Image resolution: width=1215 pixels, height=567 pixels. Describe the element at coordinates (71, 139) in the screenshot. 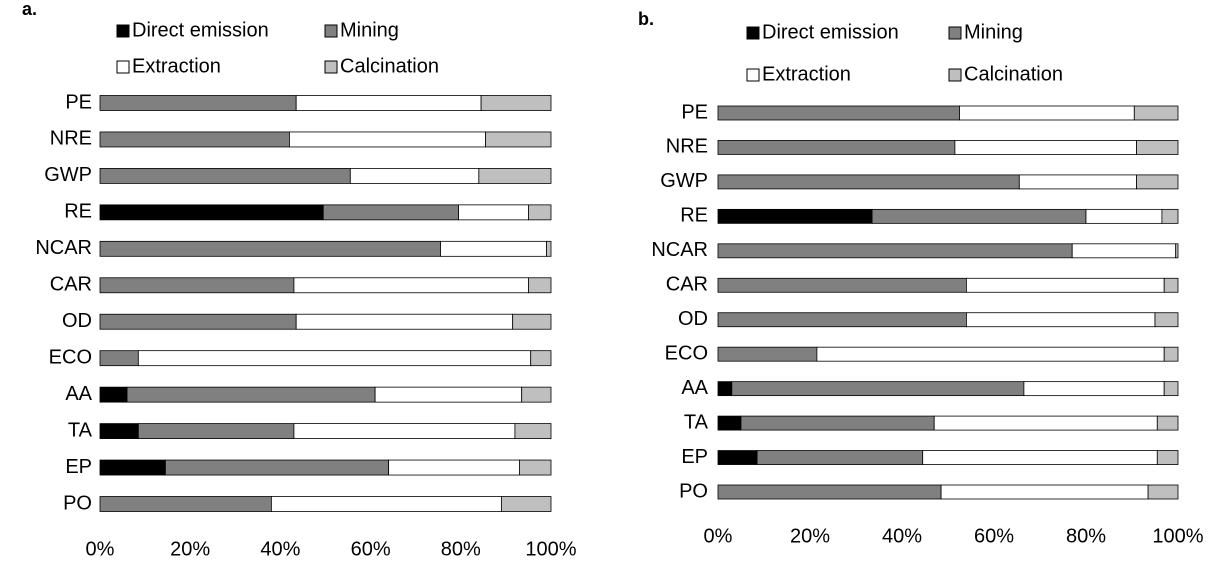

I see `category-label: NRE` at that location.